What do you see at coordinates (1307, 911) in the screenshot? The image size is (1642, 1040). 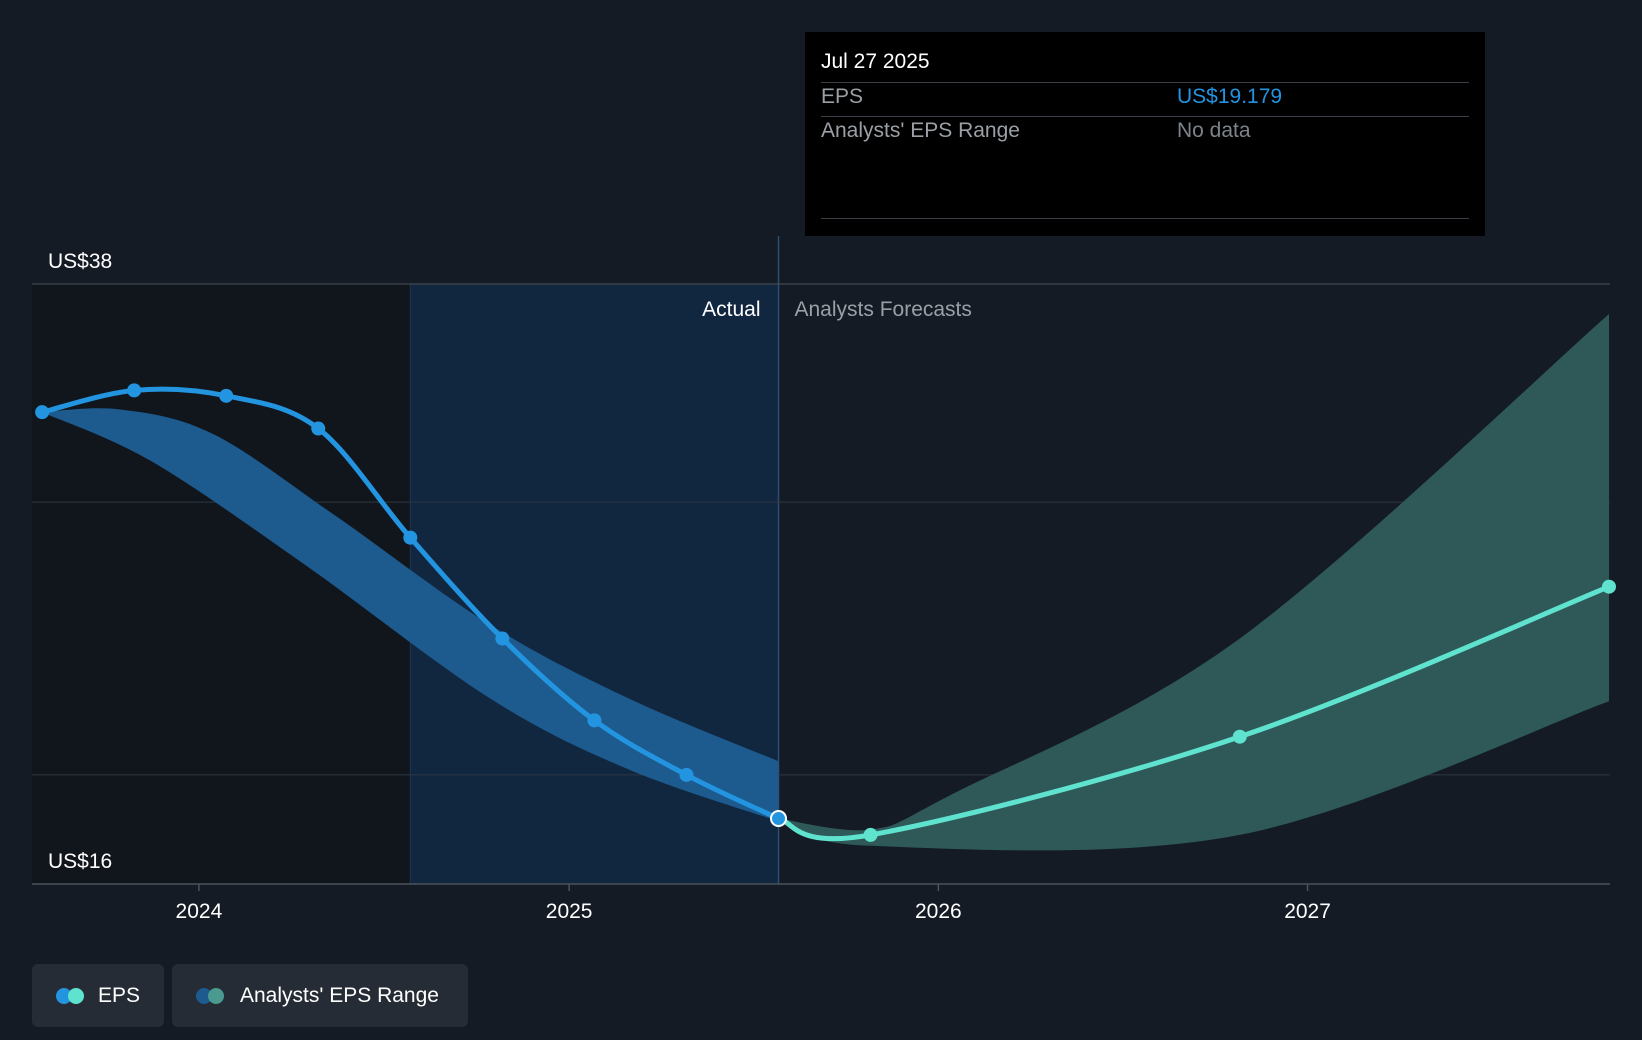 I see `x-tick-label: 2027` at bounding box center [1307, 911].